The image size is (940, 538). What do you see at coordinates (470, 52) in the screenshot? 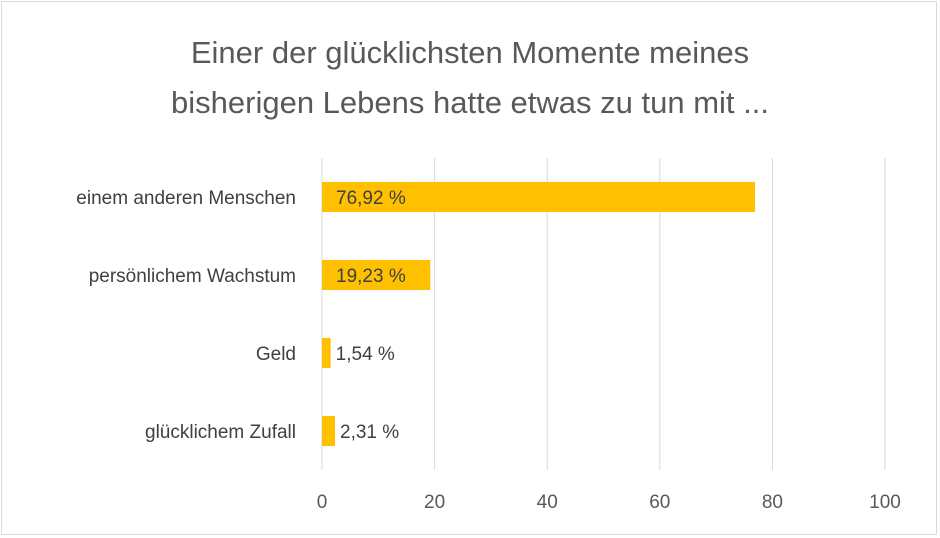
I see `chart-title-line-1: Einer der glücklichsten Momente meines` at bounding box center [470, 52].